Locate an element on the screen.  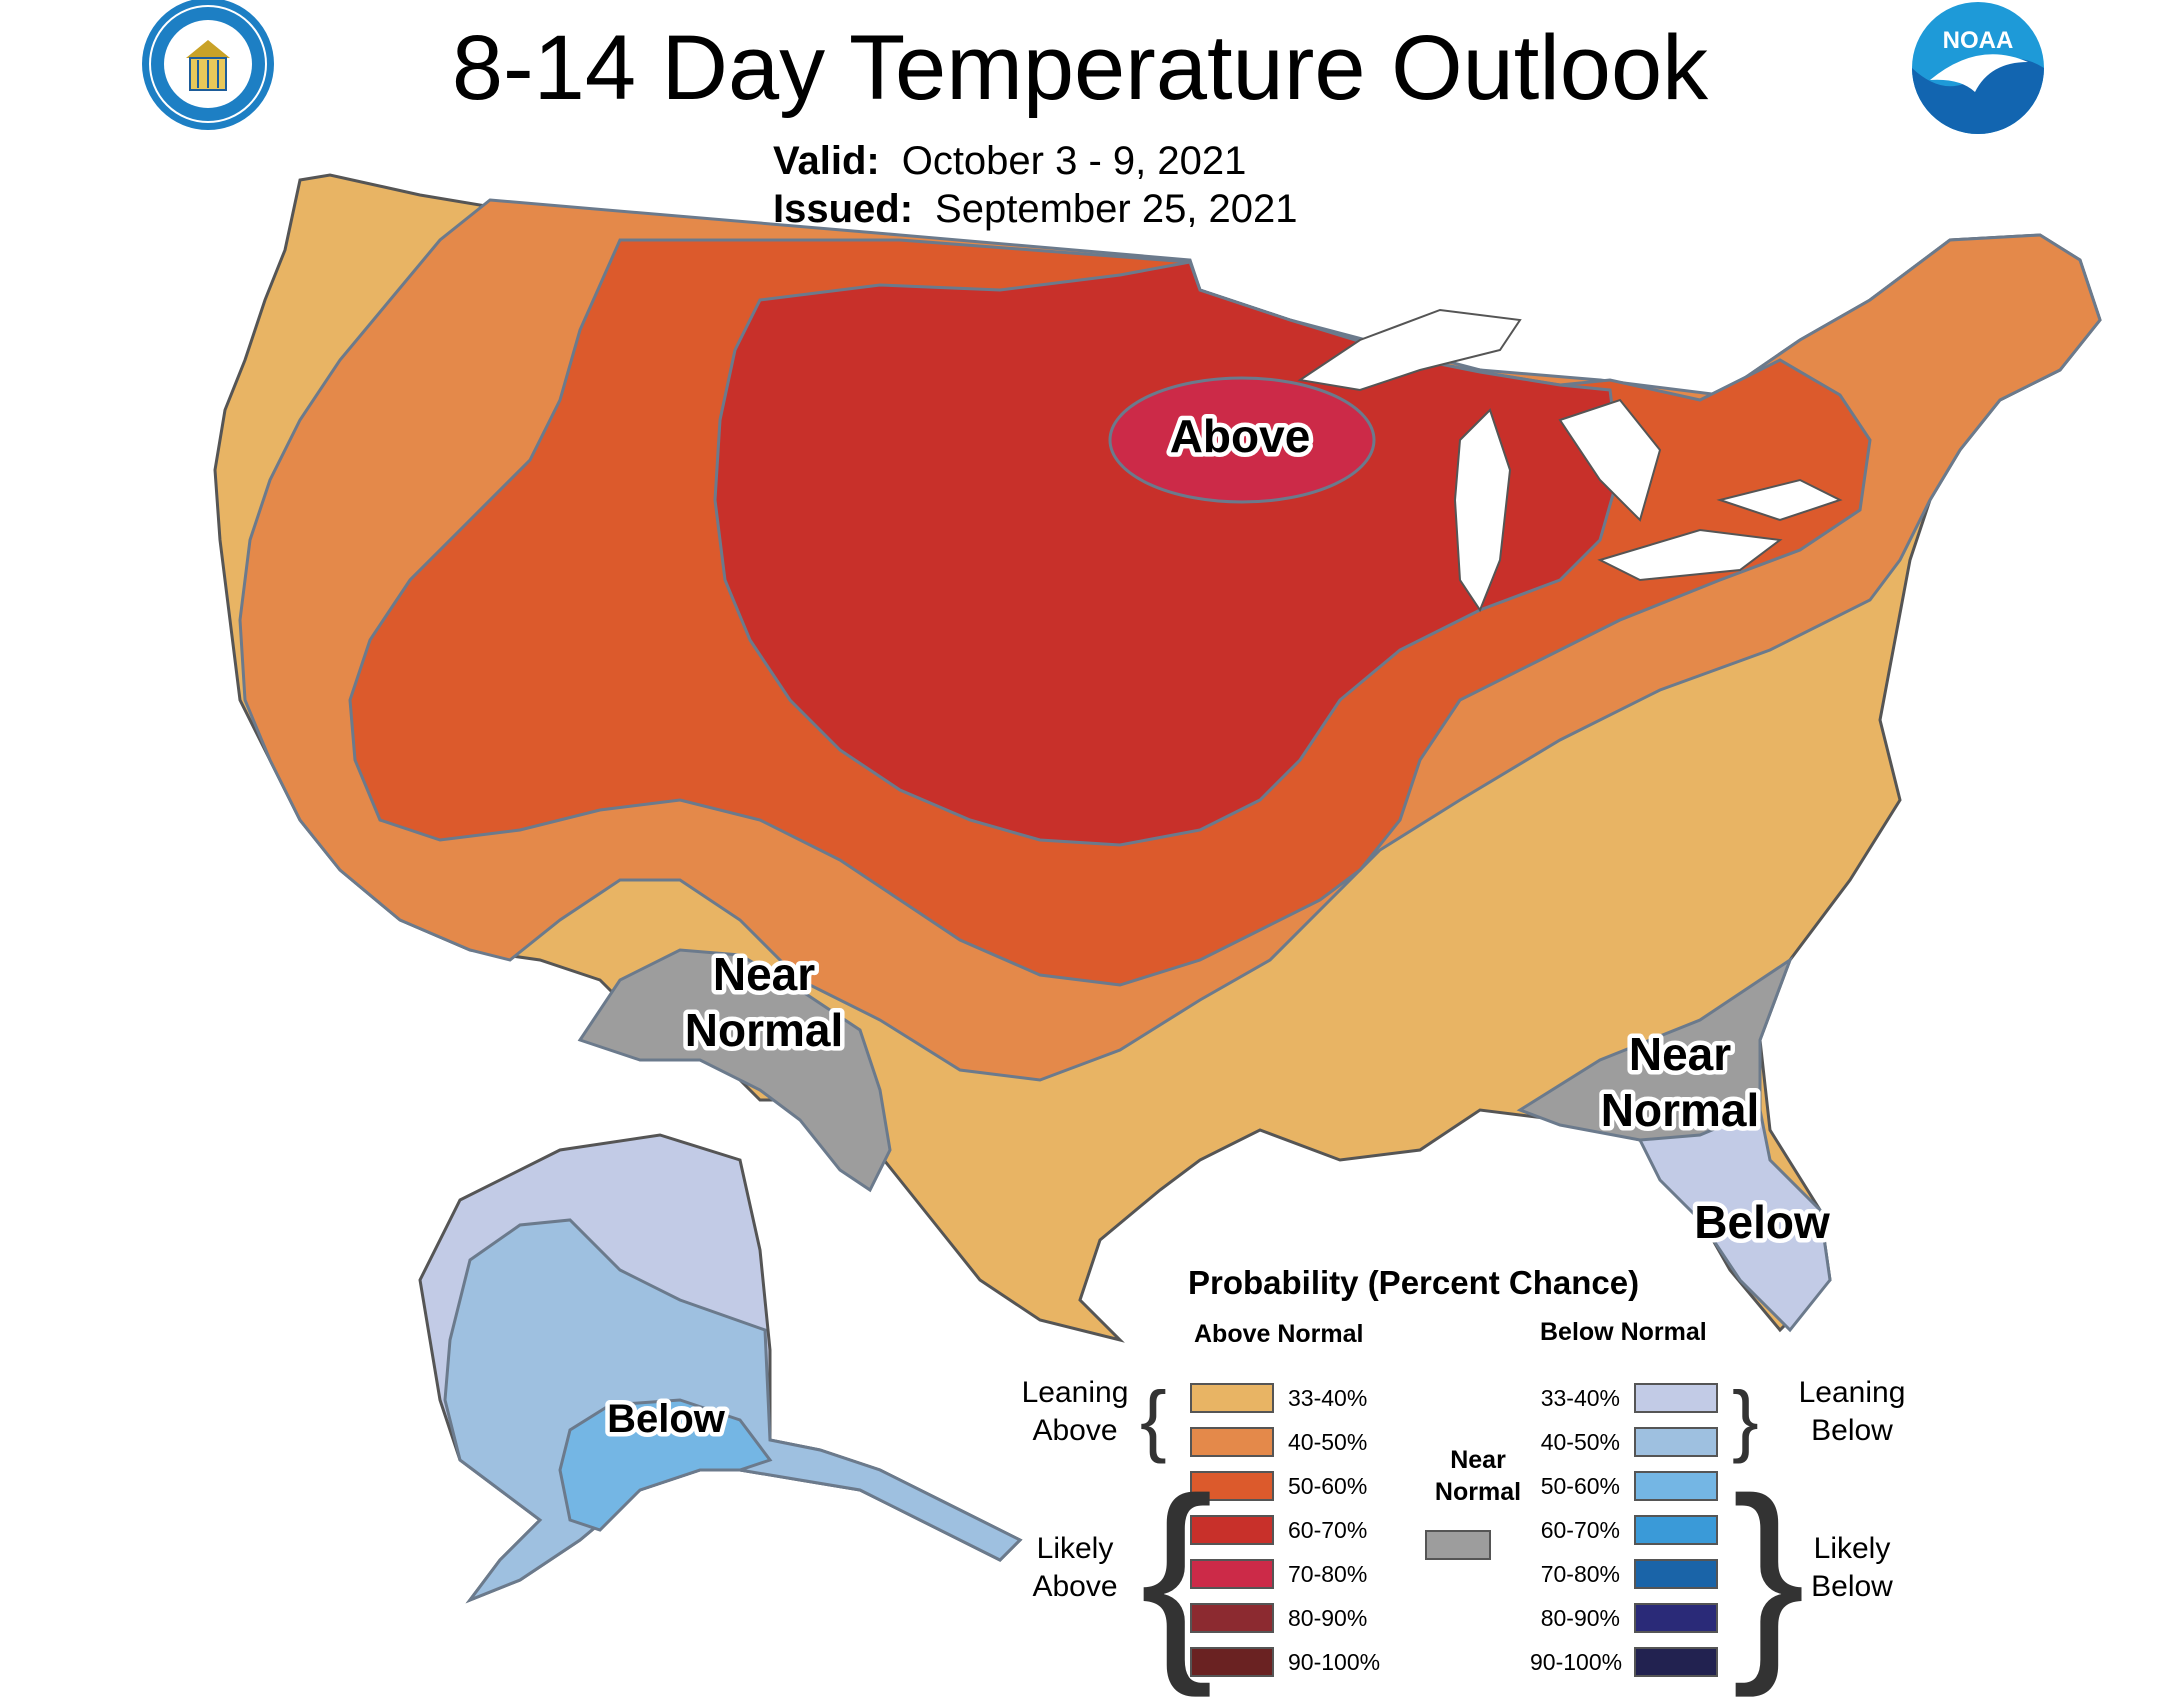
leaning-below-2: Below is located at coordinates (1852, 1430).